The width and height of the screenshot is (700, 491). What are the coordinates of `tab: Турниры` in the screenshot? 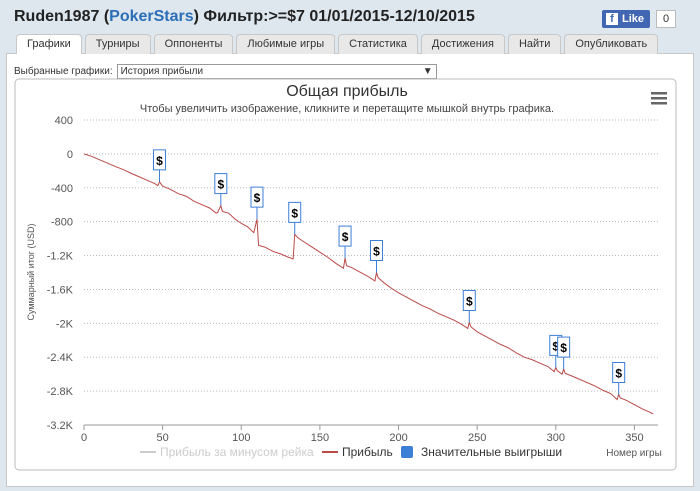 It's located at (117, 44).